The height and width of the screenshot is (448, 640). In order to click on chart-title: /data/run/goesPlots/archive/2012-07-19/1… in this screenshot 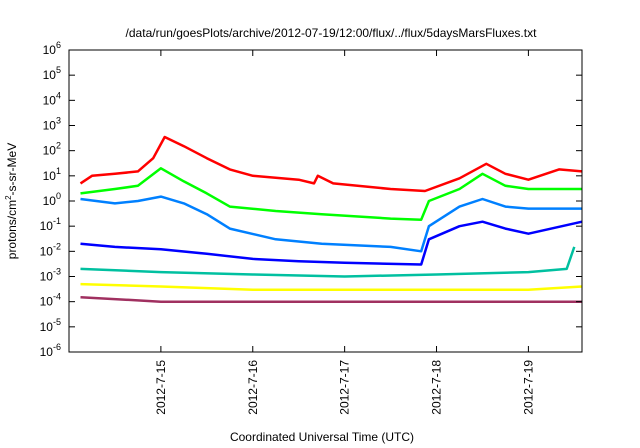, I will do `click(332, 33)`.